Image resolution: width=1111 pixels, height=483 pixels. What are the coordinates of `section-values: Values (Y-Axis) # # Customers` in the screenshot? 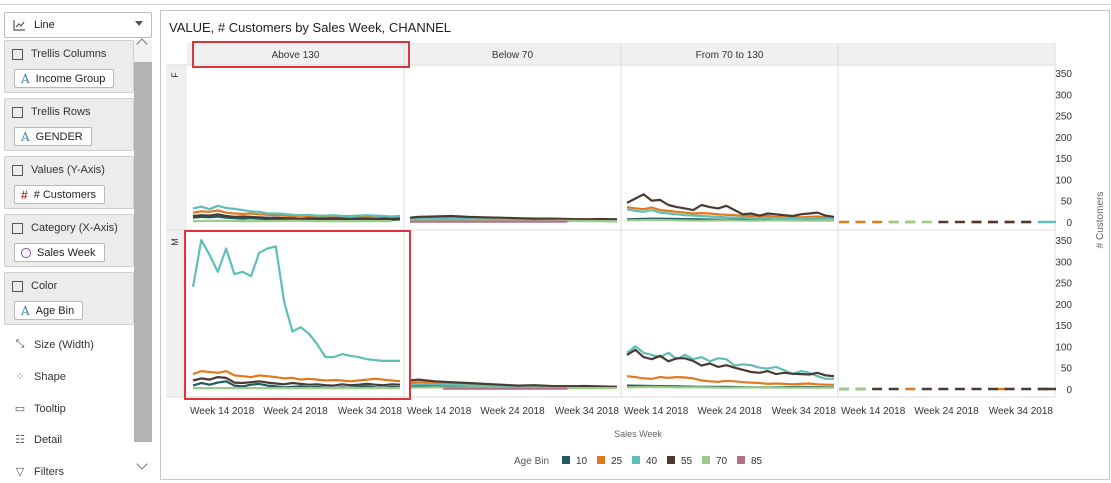 It's located at (69, 182).